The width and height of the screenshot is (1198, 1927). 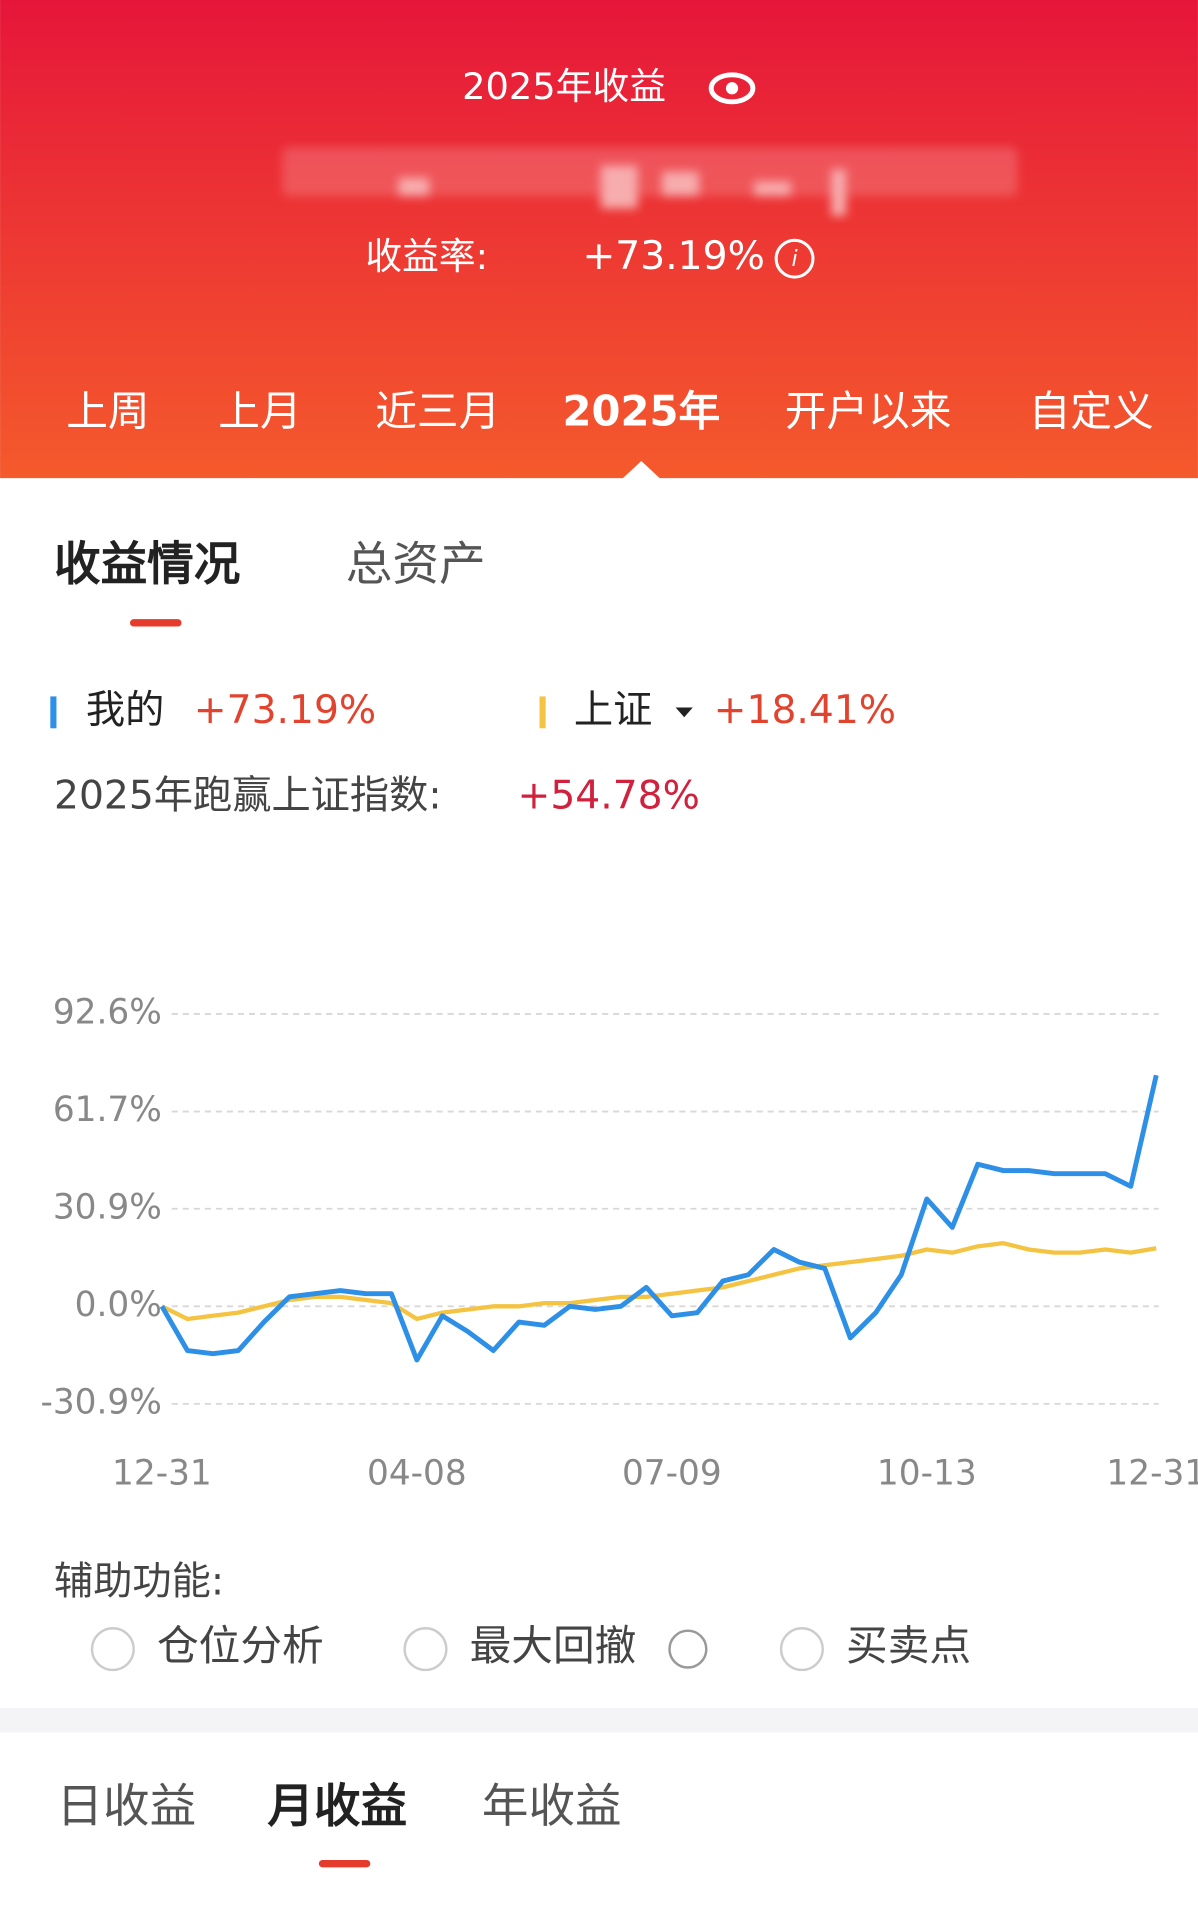 I want to click on bottom-tab: 日收益, so click(x=126, y=1806).